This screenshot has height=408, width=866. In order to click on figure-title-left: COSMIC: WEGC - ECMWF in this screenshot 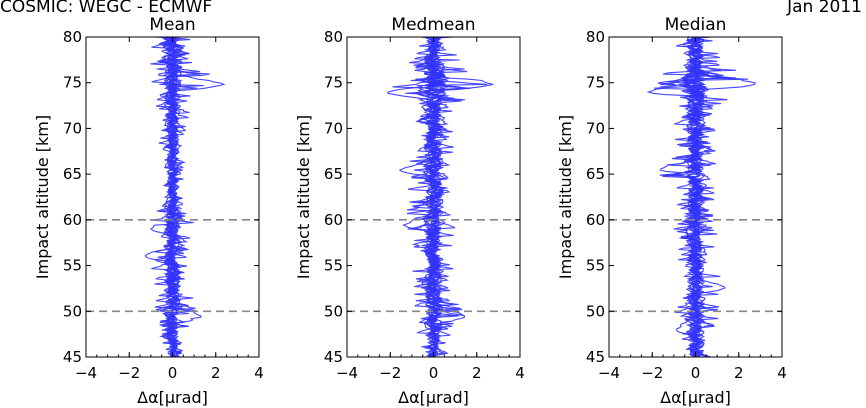, I will do `click(106, 8)`.